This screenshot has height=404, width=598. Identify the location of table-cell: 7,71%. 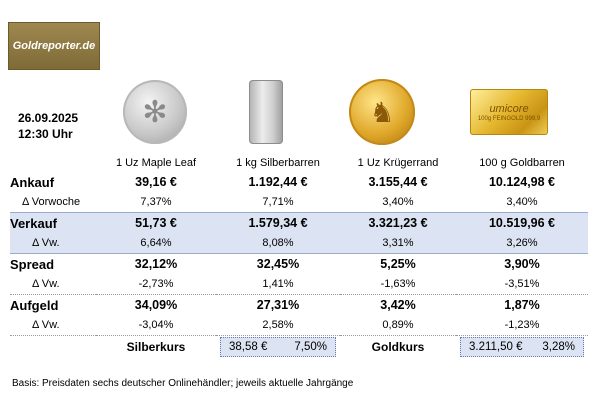
(278, 202).